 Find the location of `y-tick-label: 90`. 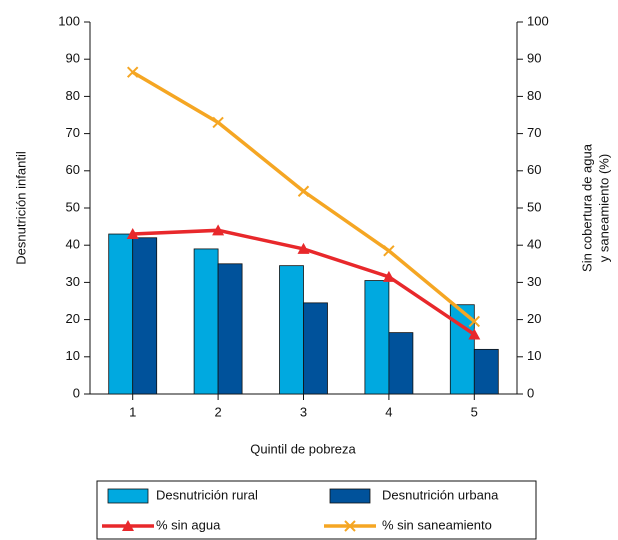

y-tick-label: 90 is located at coordinates (73, 58).